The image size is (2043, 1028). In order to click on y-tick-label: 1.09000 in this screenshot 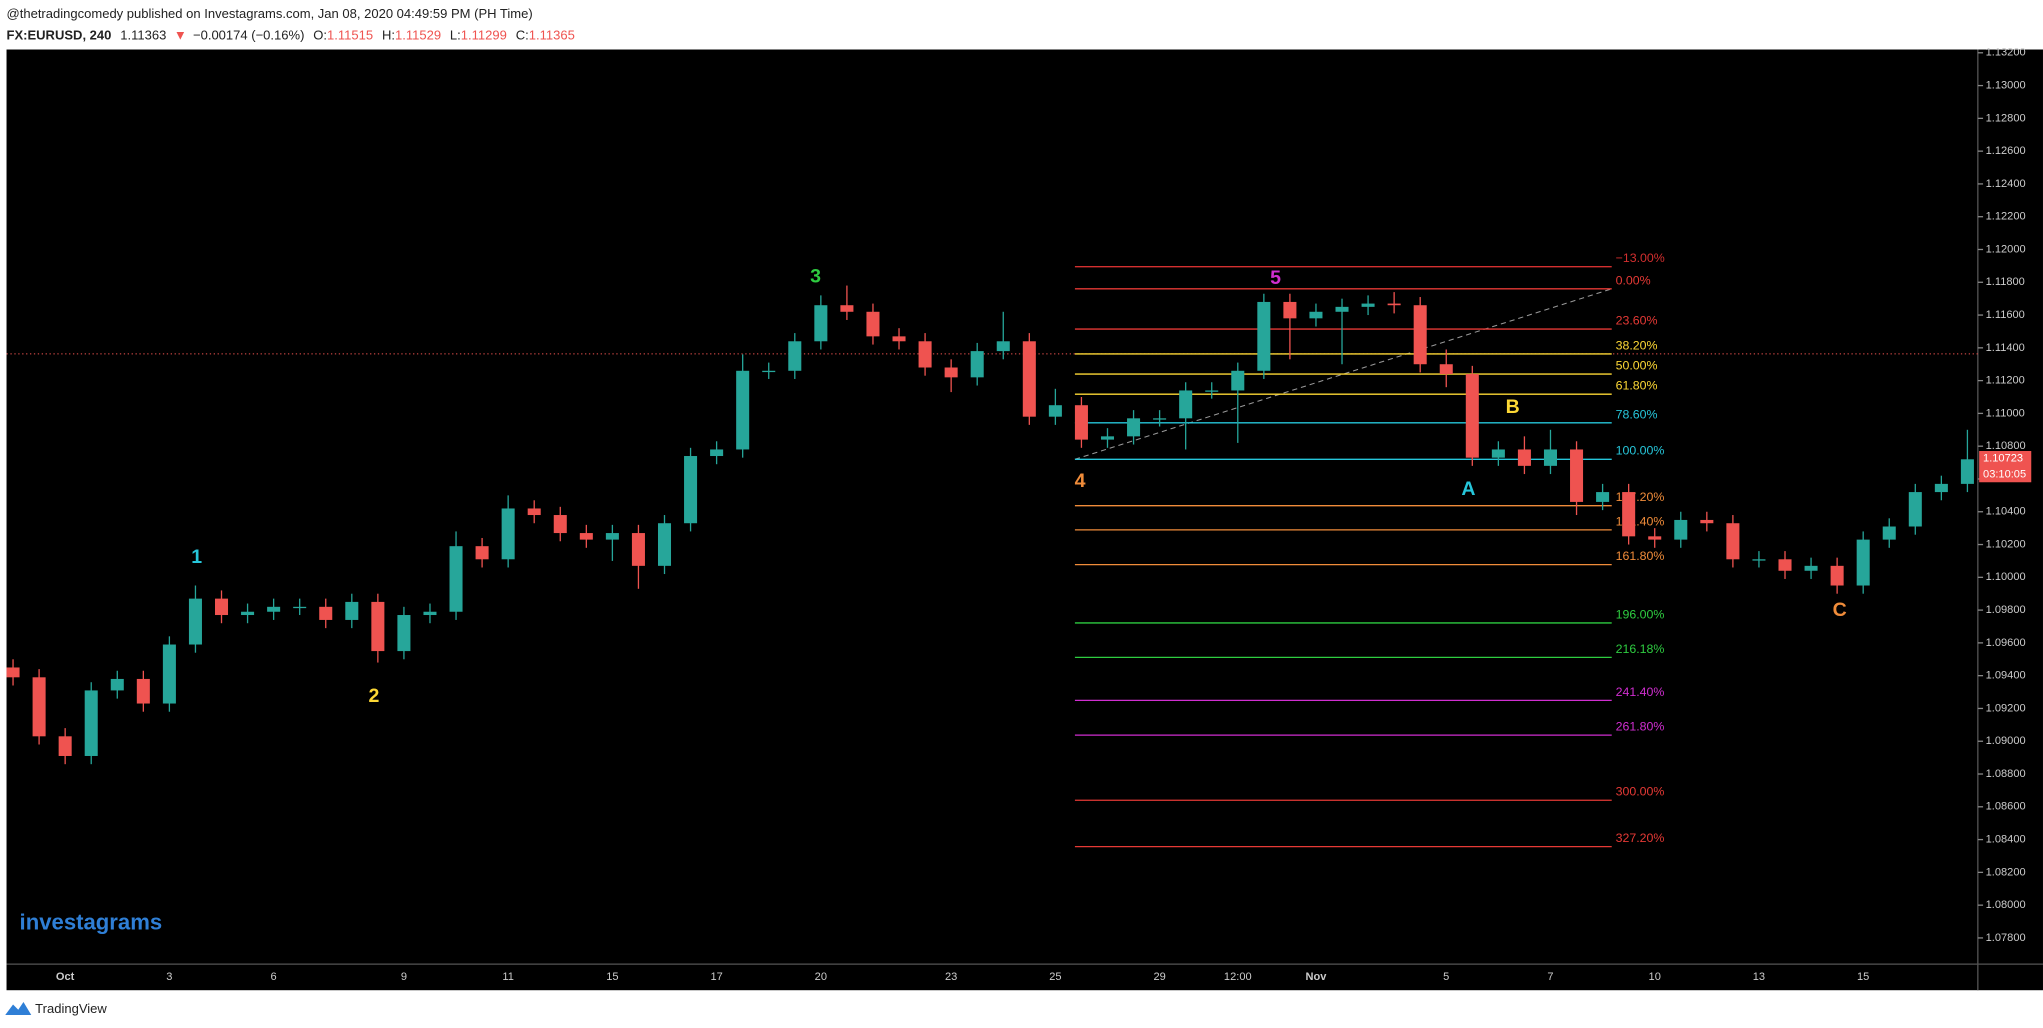, I will do `click(2006, 741)`.